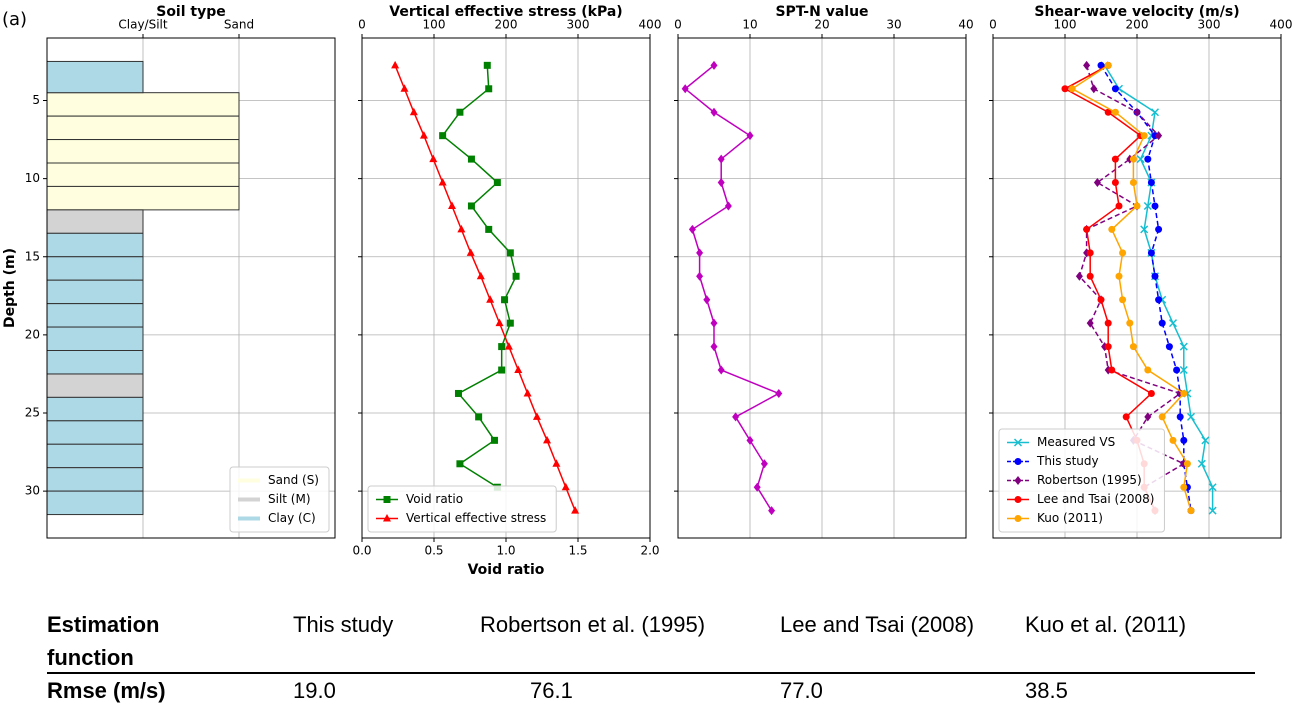 The width and height of the screenshot is (1299, 704). What do you see at coordinates (314, 690) in the screenshot?
I see `table-cell: 19.0` at bounding box center [314, 690].